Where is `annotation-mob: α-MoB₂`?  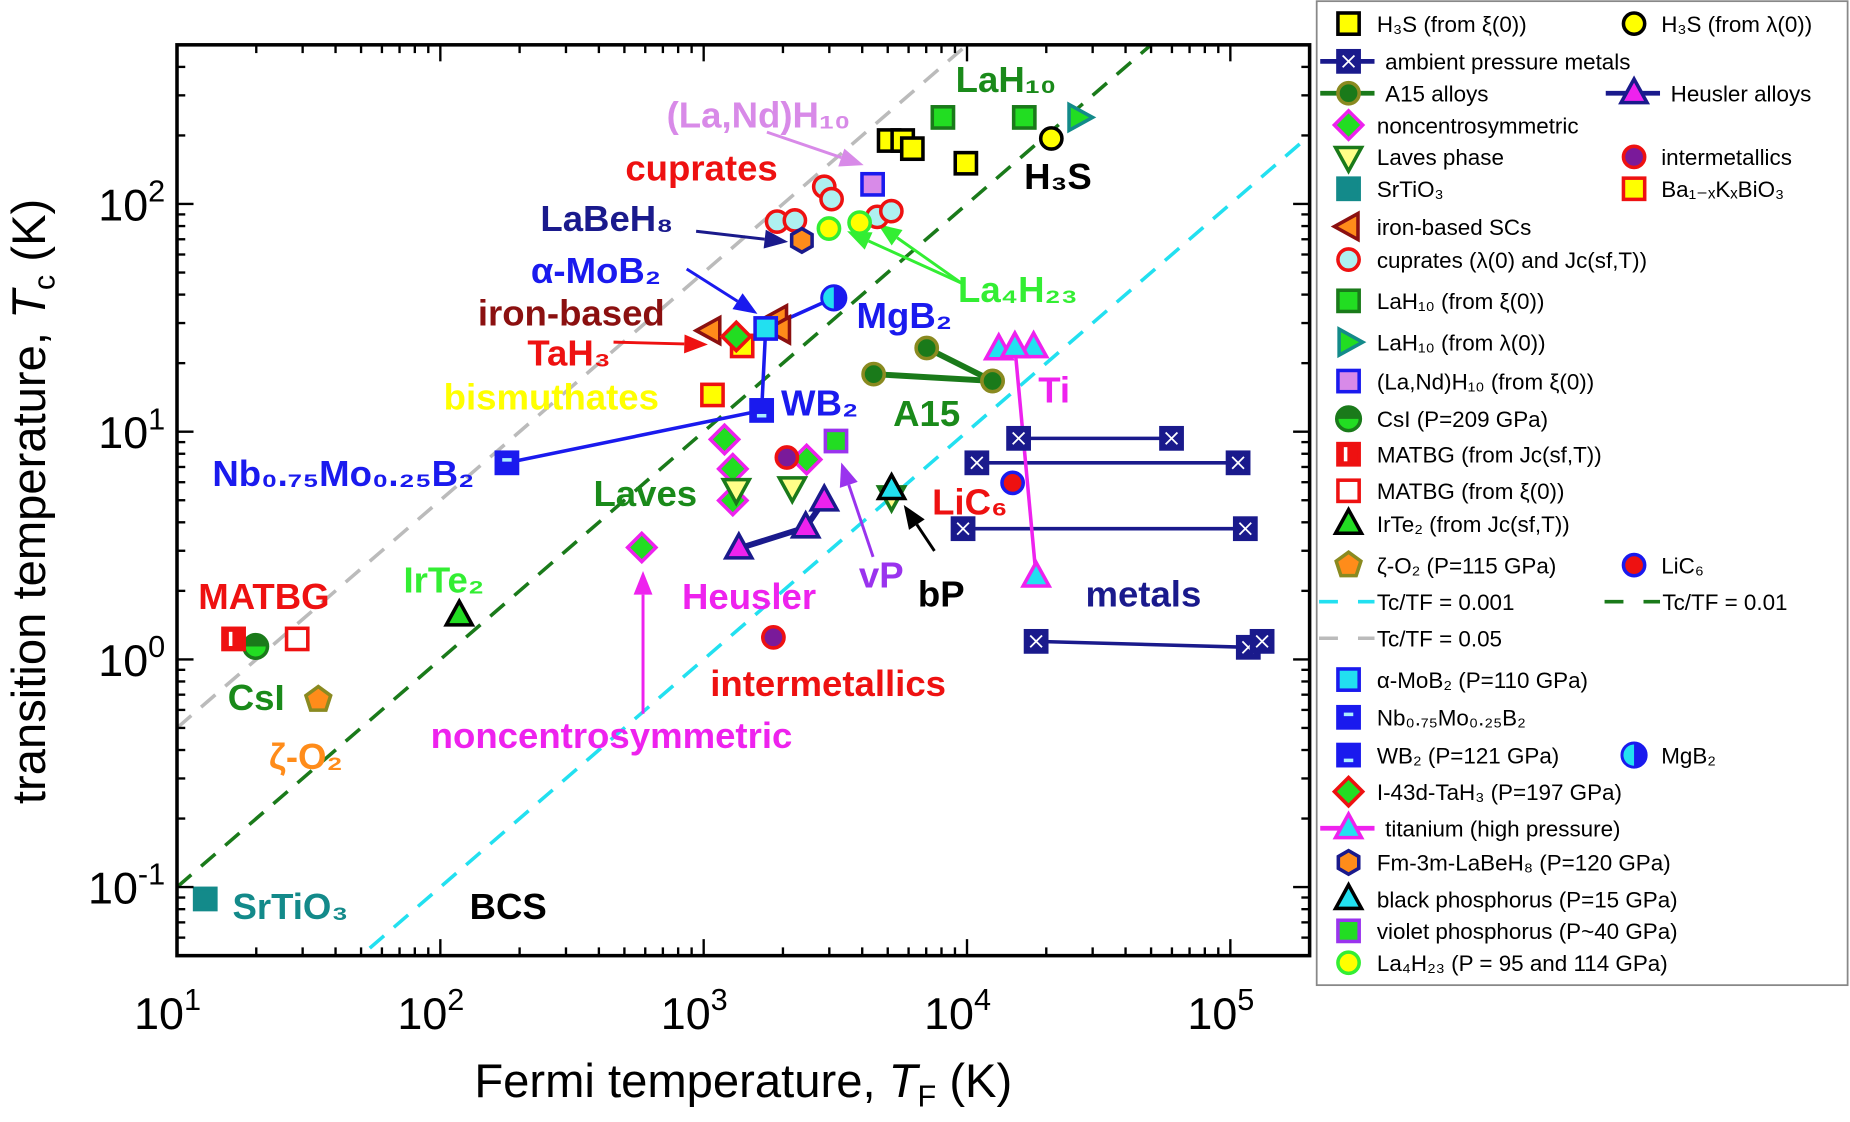 annotation-mob: α-MoB₂ is located at coordinates (596, 270).